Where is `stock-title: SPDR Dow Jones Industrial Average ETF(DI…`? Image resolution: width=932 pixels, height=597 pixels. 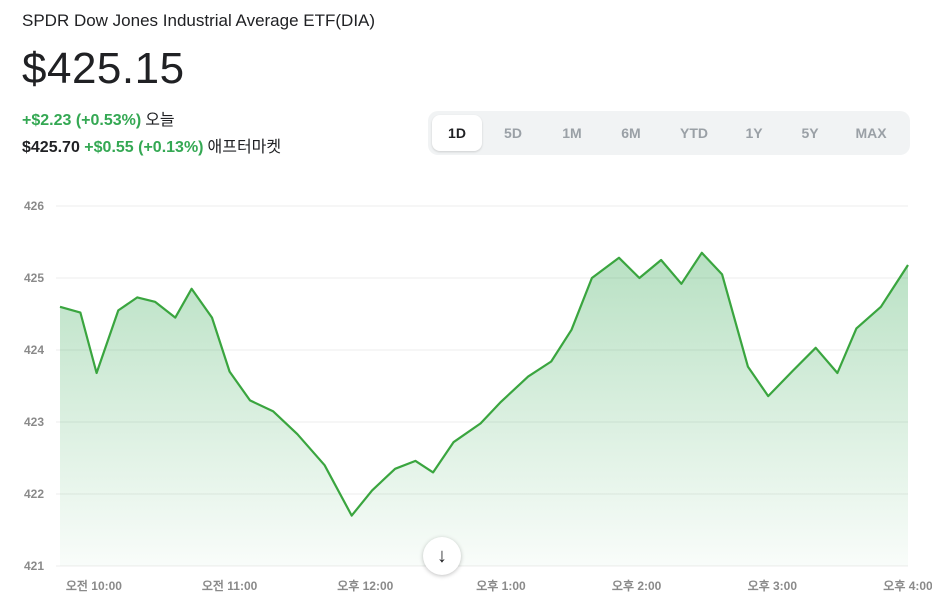
stock-title: SPDR Dow Jones Industrial Average ETF(DI… is located at coordinates (199, 20).